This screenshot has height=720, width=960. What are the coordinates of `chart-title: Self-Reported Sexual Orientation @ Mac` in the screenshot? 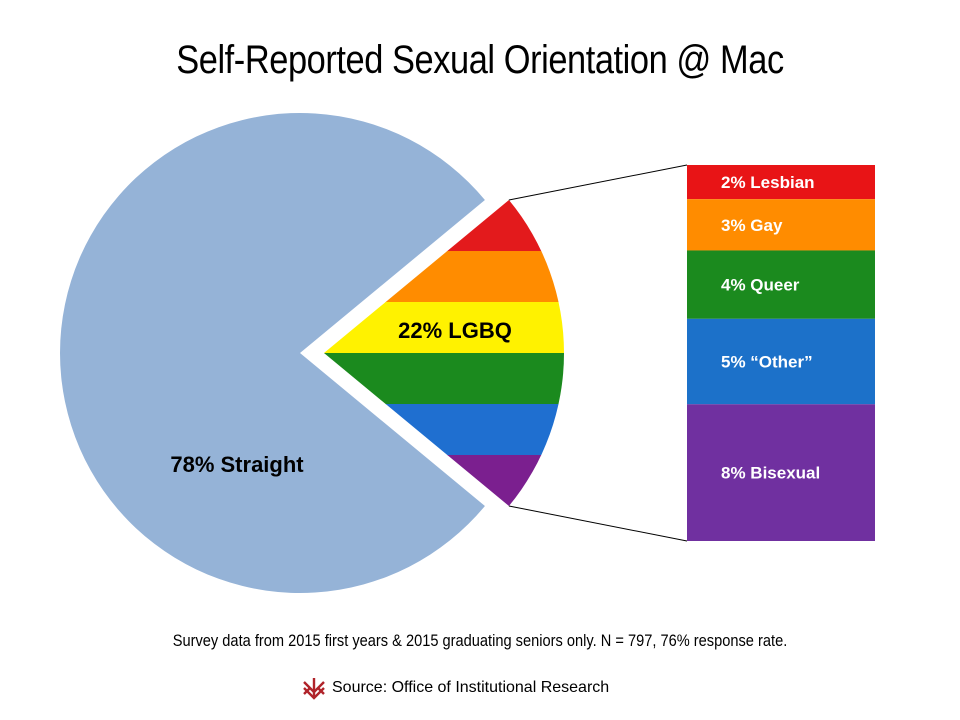 It's located at (480, 60).